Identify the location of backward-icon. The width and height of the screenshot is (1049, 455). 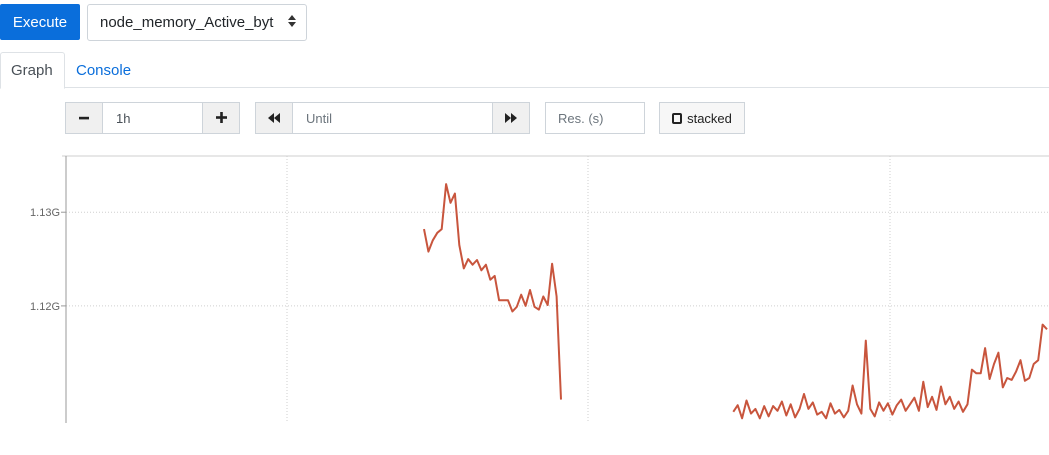
(274, 118).